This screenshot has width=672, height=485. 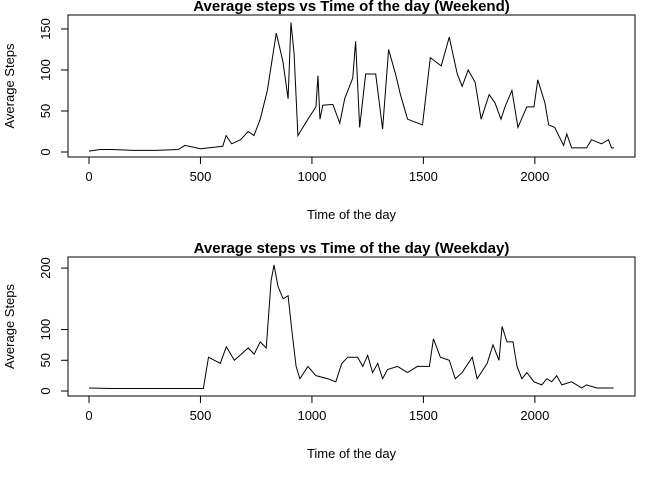 What do you see at coordinates (45, 29) in the screenshot?
I see `y-tick-label: 150` at bounding box center [45, 29].